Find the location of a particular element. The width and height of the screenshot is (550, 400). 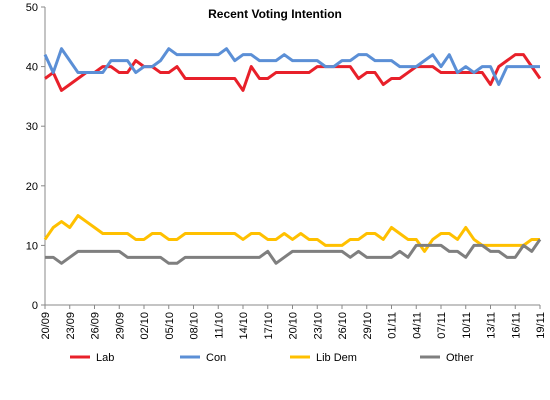

x-tick-label: 04/11 is located at coordinates (417, 325).